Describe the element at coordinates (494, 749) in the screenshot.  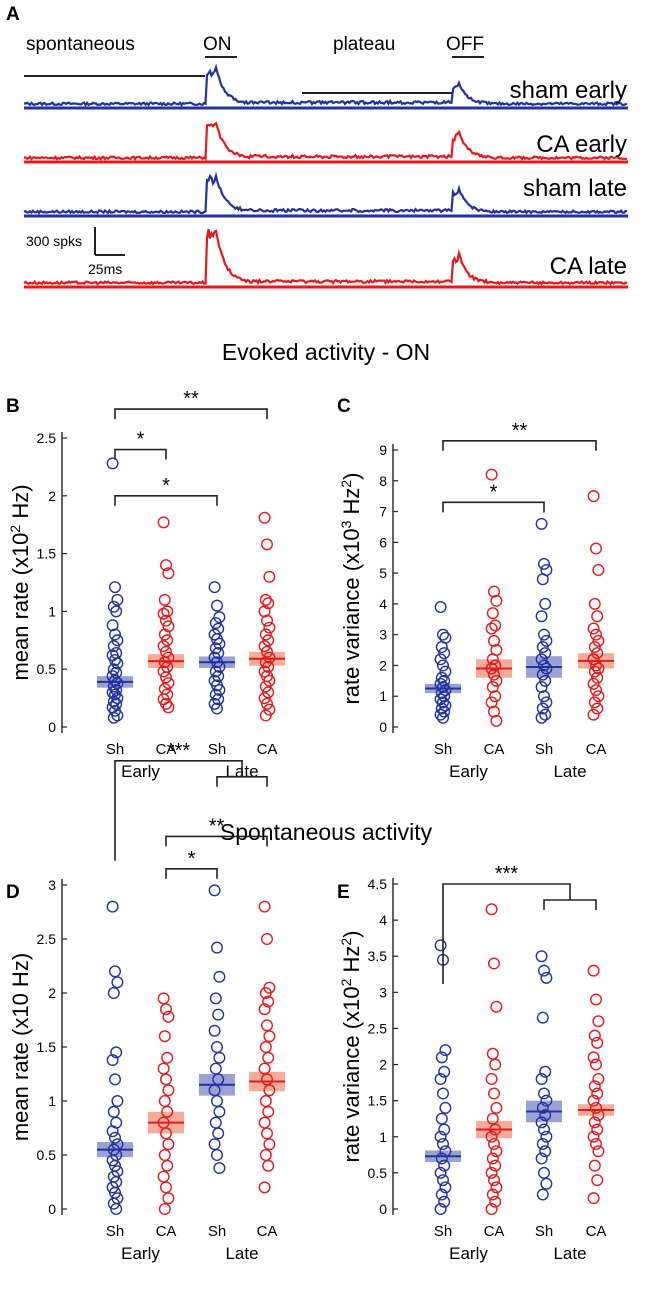
I see `x-category-label: CA` at that location.